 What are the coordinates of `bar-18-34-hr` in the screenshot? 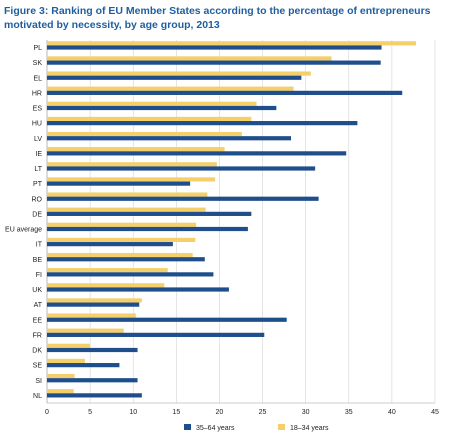 It's located at (170, 88).